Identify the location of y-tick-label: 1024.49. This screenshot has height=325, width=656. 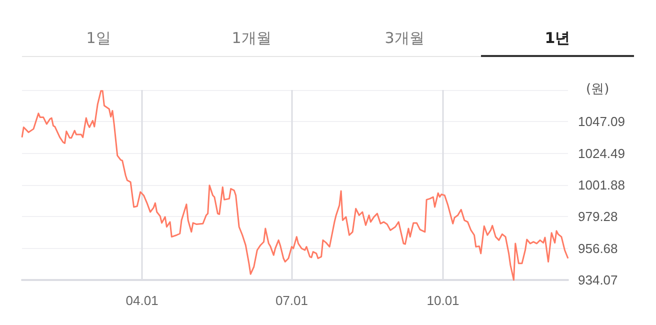
(601, 153).